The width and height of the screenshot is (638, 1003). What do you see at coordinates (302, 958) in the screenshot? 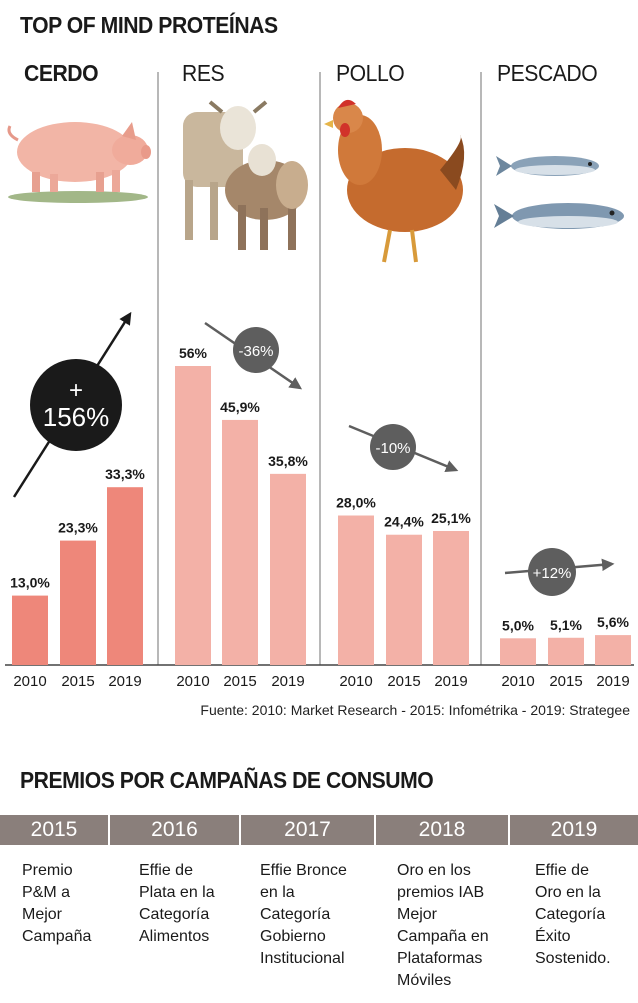
I see `award-line: Institucional` at bounding box center [302, 958].